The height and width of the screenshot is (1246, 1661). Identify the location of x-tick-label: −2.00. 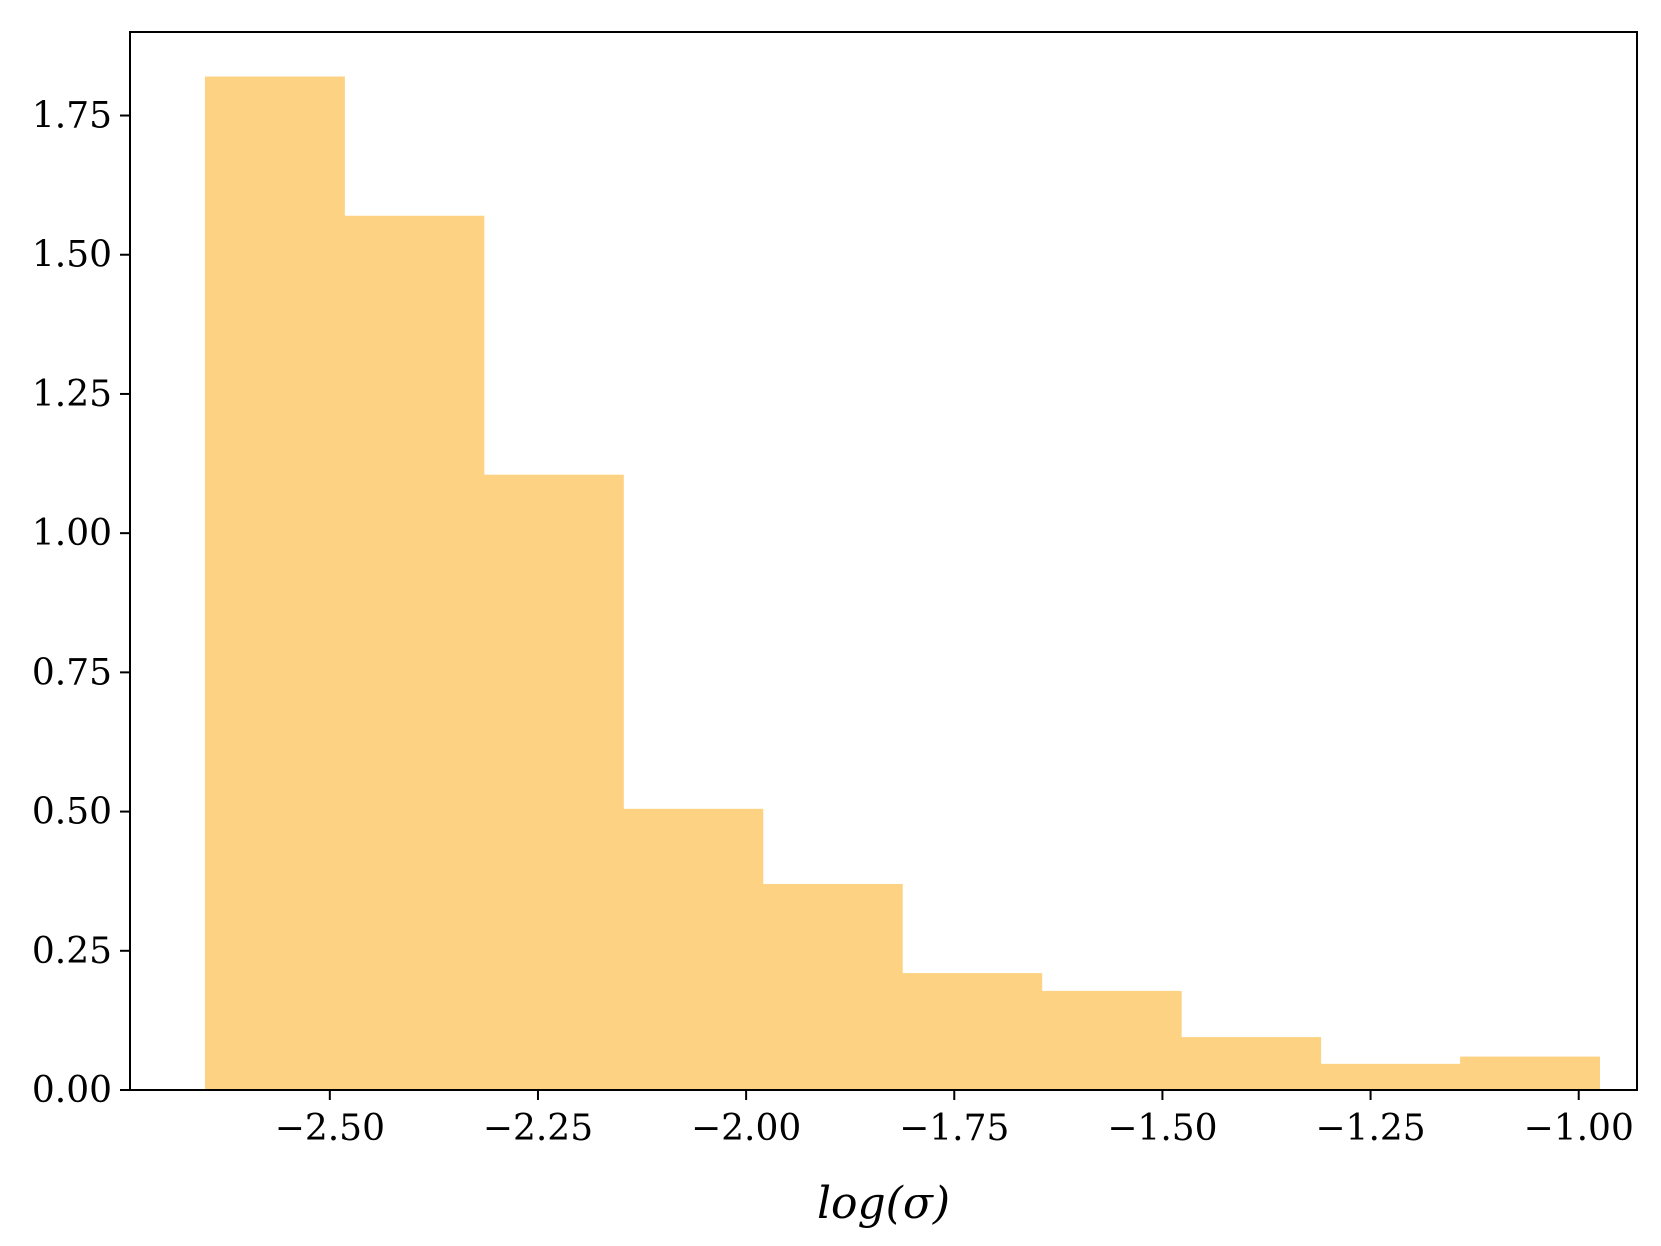
(746, 1128).